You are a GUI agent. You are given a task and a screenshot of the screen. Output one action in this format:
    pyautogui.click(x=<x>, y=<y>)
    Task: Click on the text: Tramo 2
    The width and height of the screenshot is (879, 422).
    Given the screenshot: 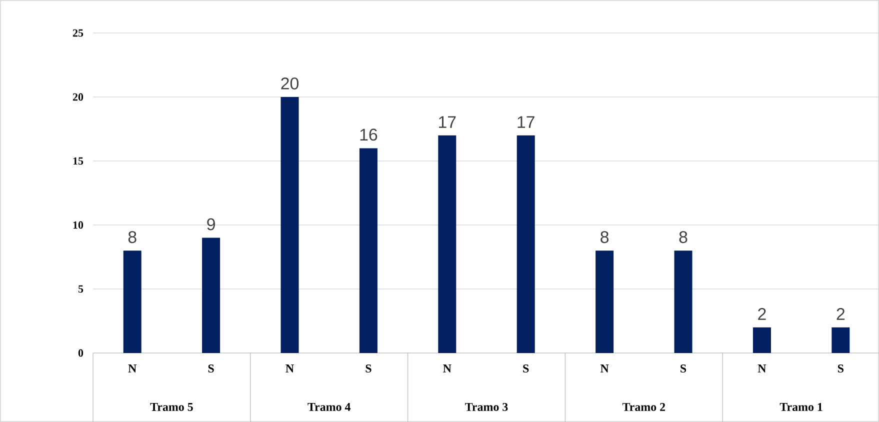 What is the action you would take?
    pyautogui.click(x=644, y=407)
    